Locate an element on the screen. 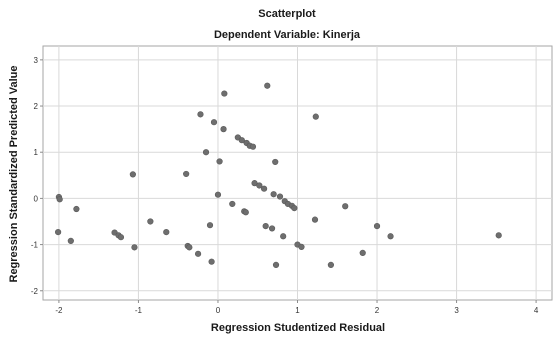 The width and height of the screenshot is (554, 343). chart-subtitle: Dependent Variable: Kinerja is located at coordinates (287, 35).